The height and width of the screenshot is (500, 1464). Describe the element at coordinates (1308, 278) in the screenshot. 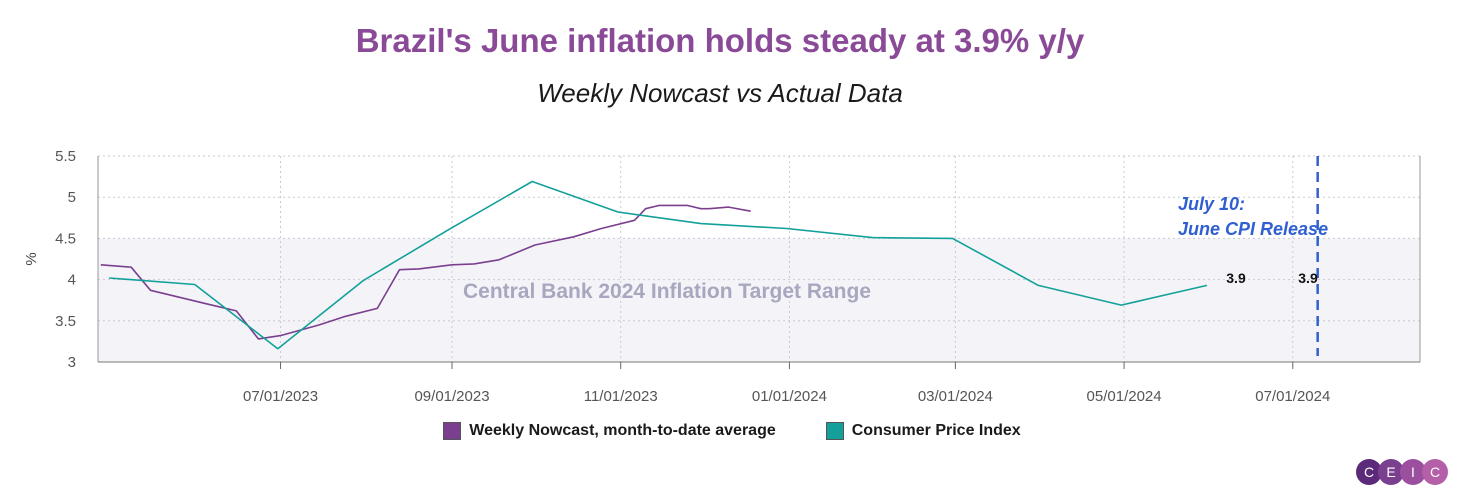

I see `data-label-nowcast-end: 3.9` at that location.